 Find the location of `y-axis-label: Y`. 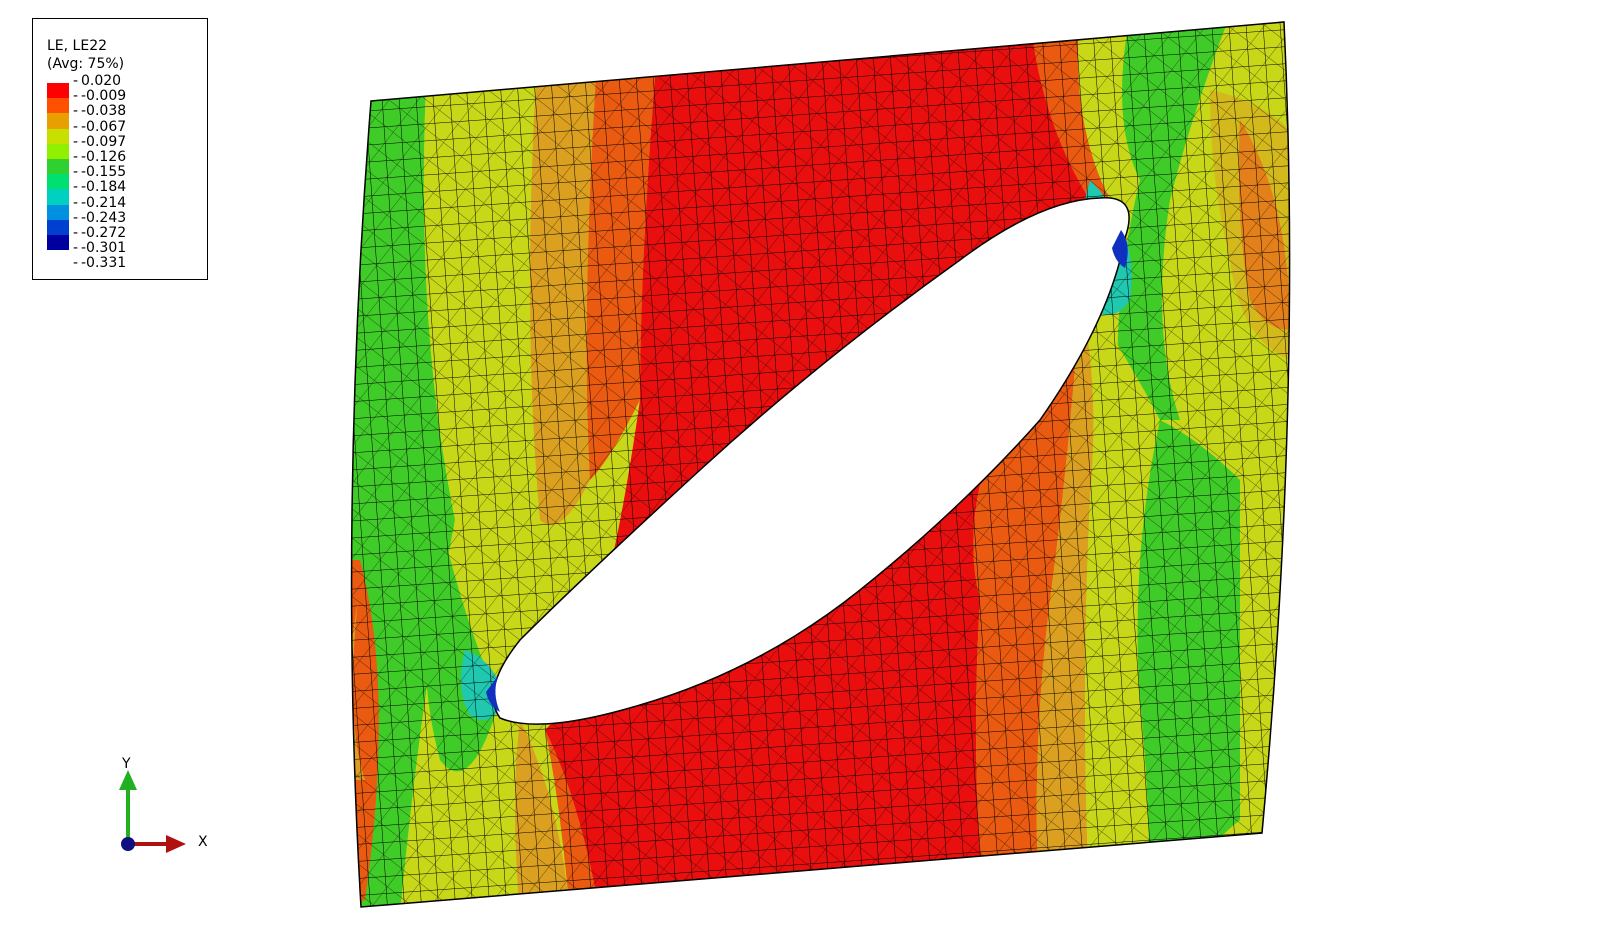

y-axis-label: Y is located at coordinates (126, 764).